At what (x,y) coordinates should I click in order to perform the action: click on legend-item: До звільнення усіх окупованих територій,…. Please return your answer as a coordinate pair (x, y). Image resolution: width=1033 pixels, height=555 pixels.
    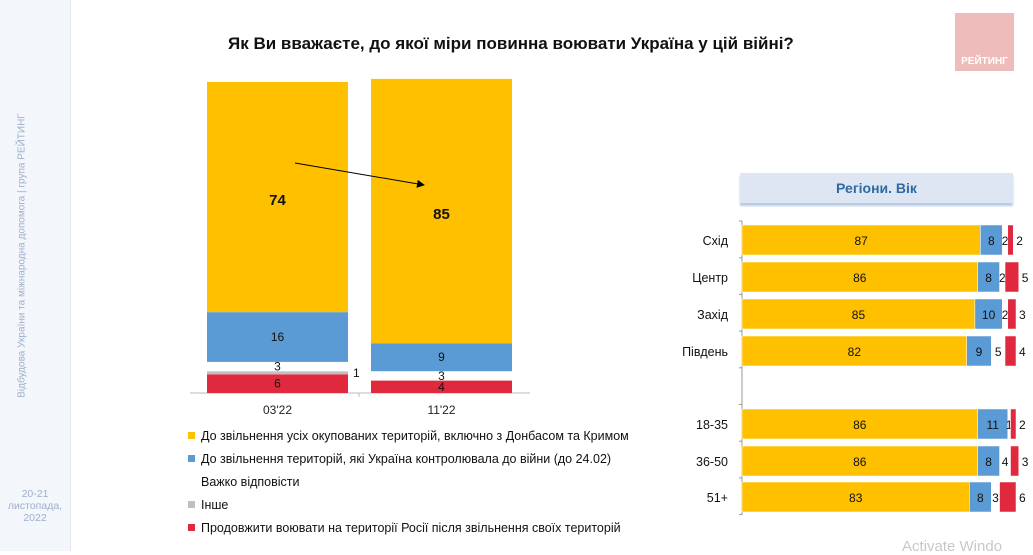
    Looking at the image, I should click on (408, 436).